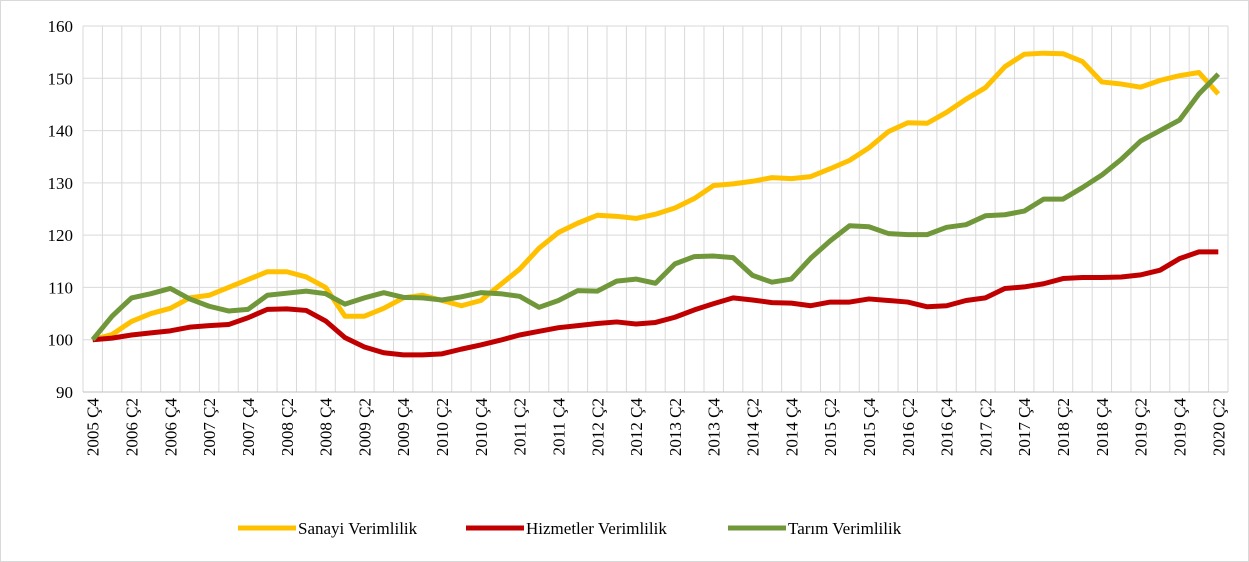 Image resolution: width=1249 pixels, height=562 pixels. What do you see at coordinates (714, 427) in the screenshot?
I see `x-tick-label: 2013 Ç4` at bounding box center [714, 427].